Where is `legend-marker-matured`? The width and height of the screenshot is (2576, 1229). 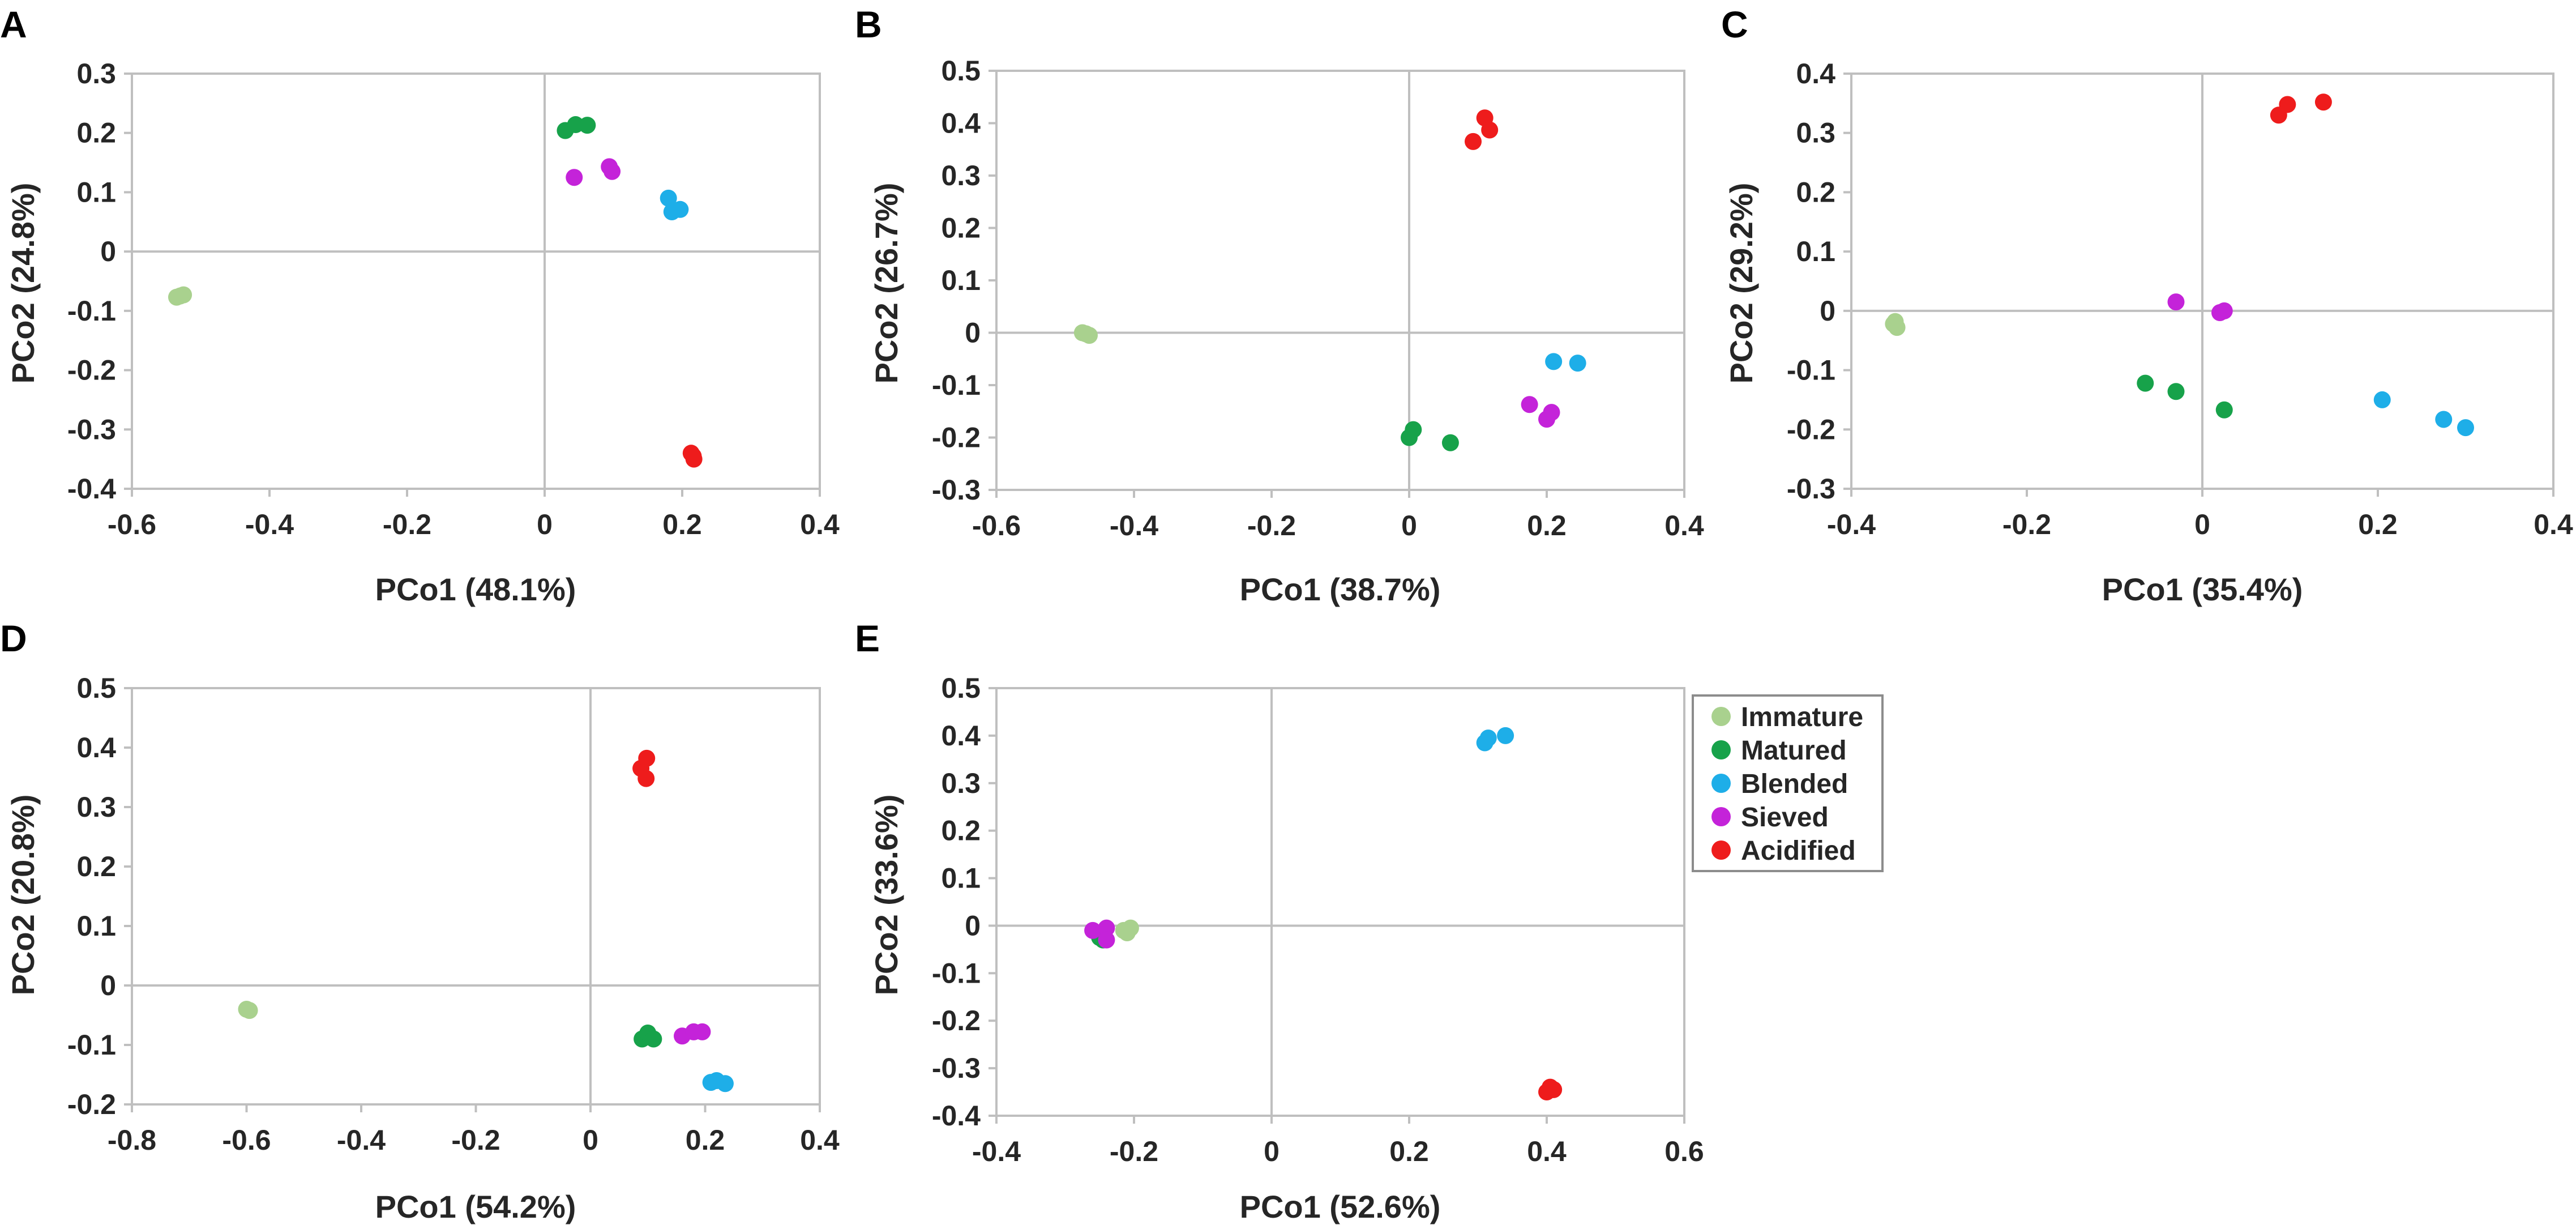 legend-marker-matured is located at coordinates (1721, 749).